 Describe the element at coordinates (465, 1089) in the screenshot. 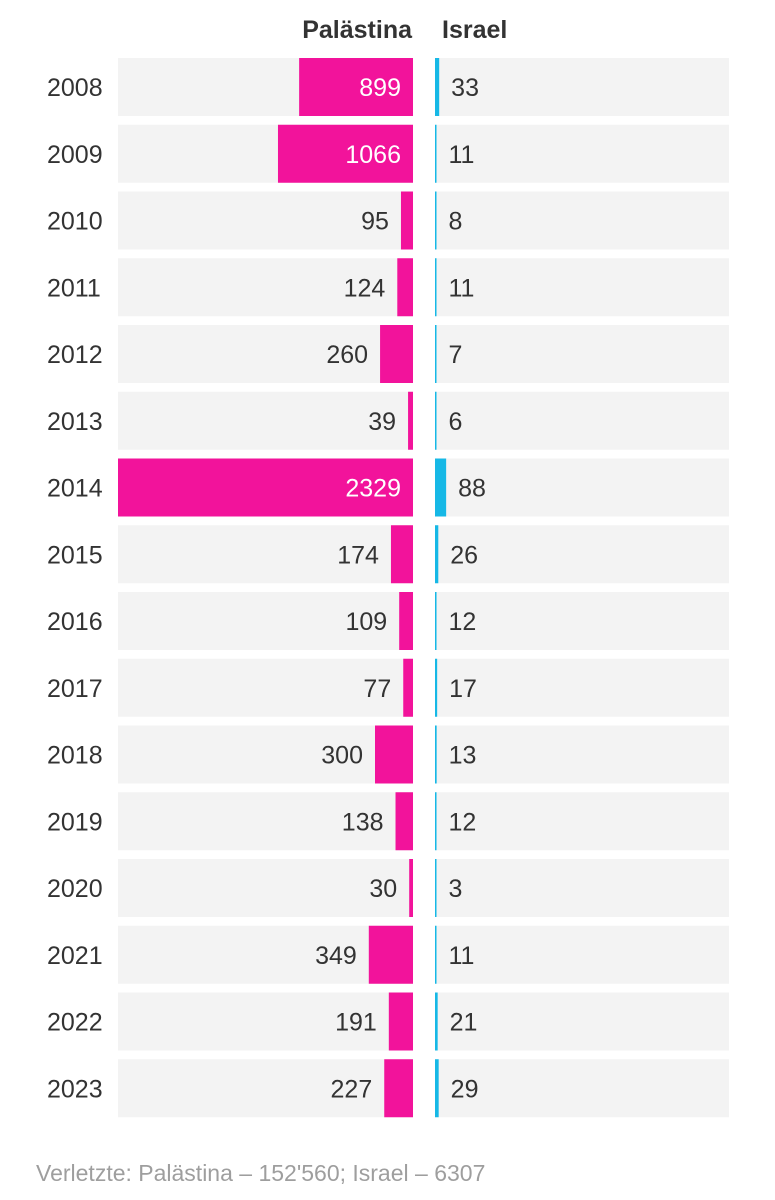

I see `value-label-israel: 29` at that location.